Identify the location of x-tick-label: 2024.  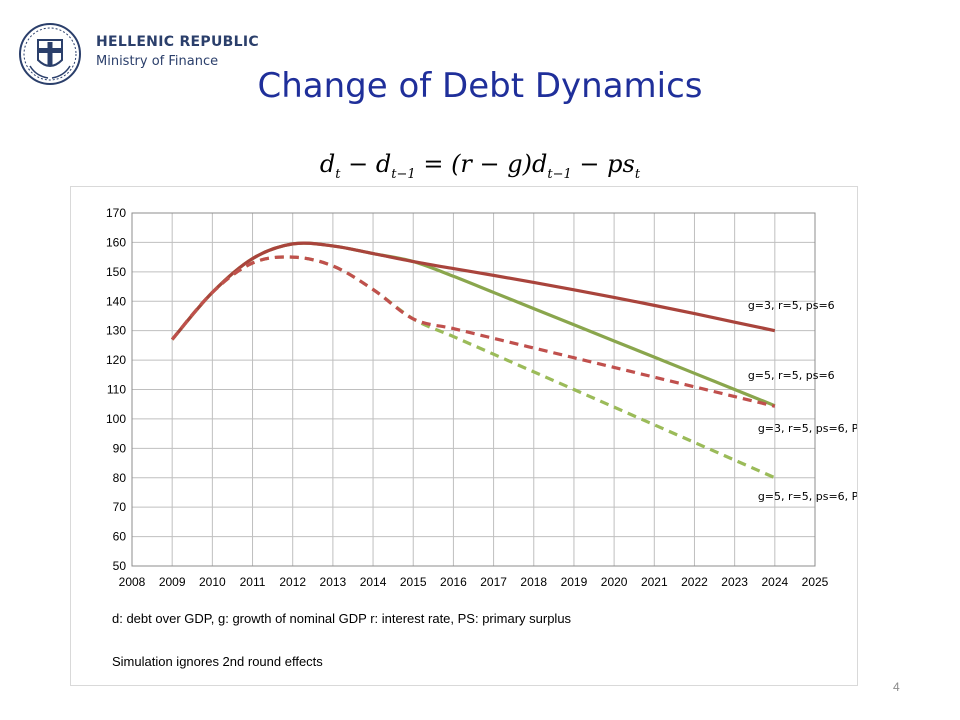
(774, 582).